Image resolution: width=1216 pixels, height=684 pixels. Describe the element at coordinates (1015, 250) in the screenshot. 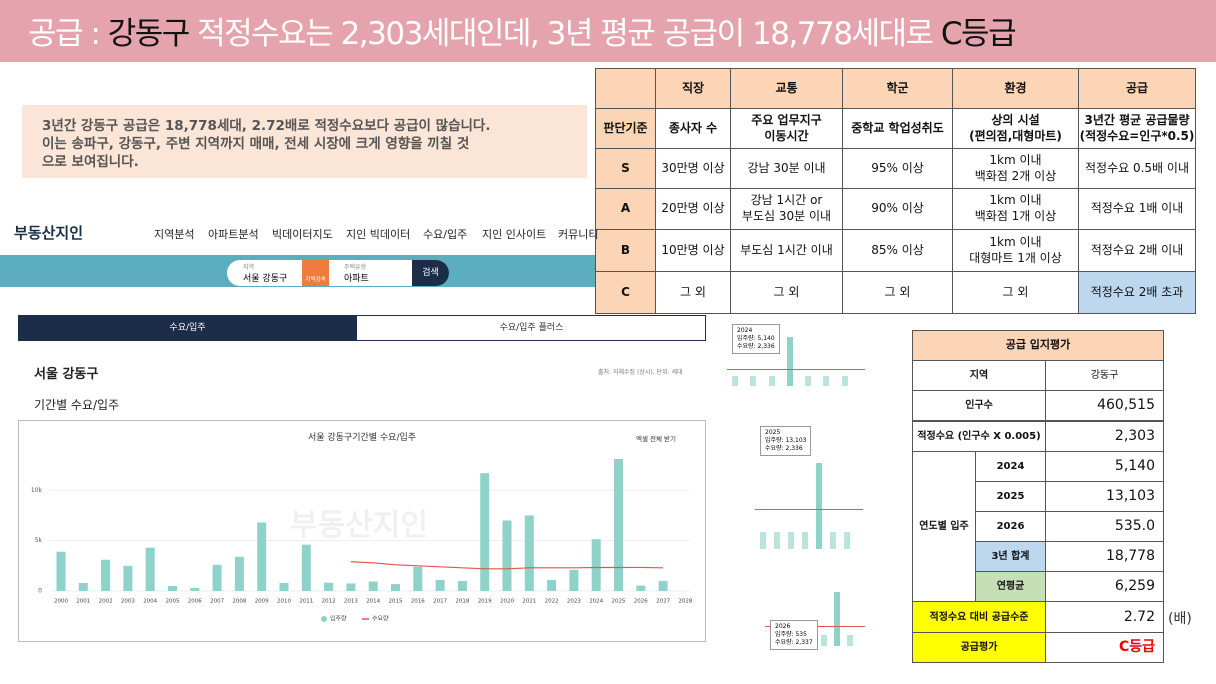

I see `criteria-cell: 1km 이내 대형마트 1개 이상` at that location.